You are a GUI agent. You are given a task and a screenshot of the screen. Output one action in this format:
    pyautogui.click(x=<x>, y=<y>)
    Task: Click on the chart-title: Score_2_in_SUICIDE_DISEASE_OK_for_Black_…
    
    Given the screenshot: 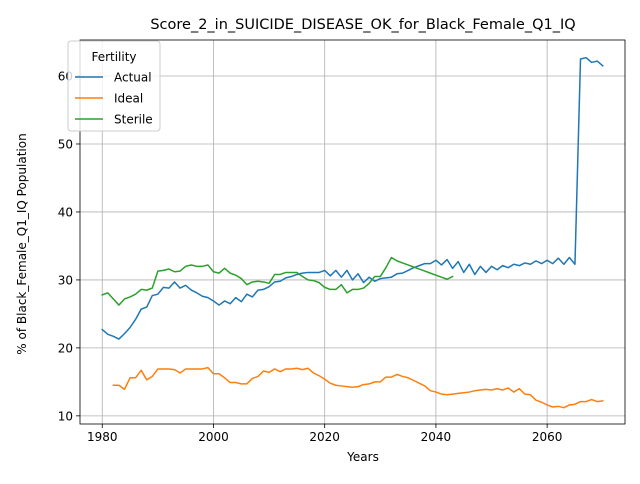 What is the action you would take?
    pyautogui.click(x=362, y=25)
    